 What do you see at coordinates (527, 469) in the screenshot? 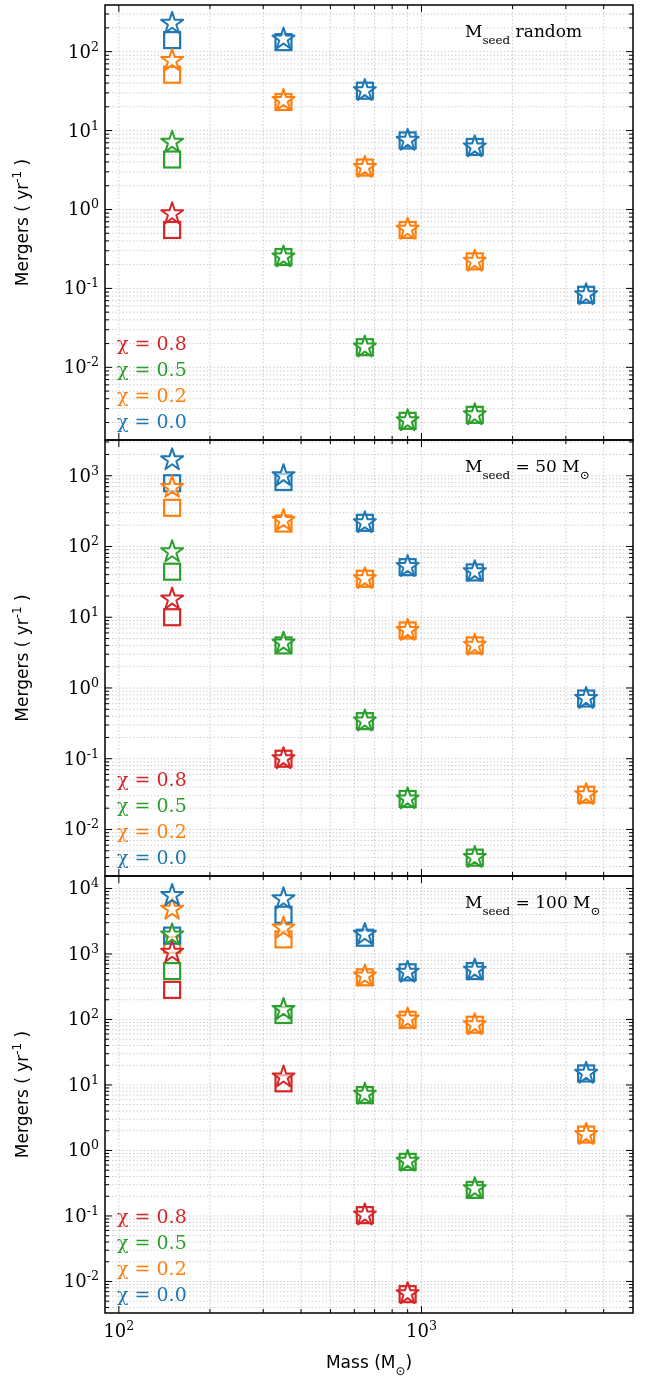
I see `annotation: M$_{seed}$ = 50 M$_{⊙}$` at bounding box center [527, 469].